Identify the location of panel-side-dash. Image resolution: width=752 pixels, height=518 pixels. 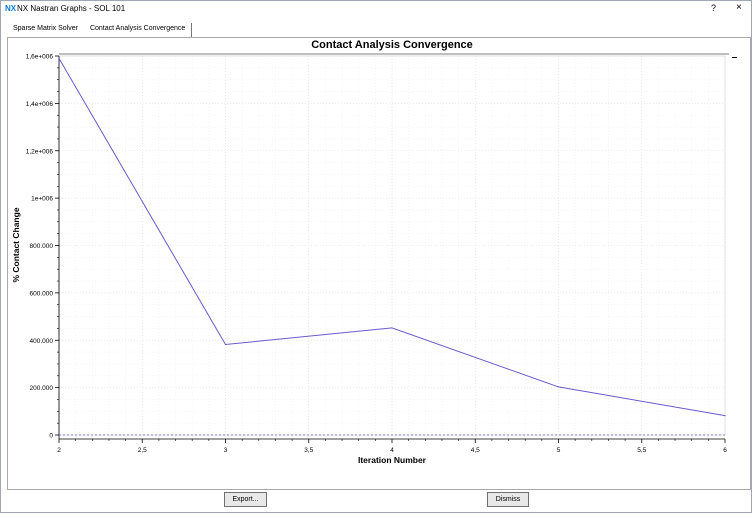
(734, 57).